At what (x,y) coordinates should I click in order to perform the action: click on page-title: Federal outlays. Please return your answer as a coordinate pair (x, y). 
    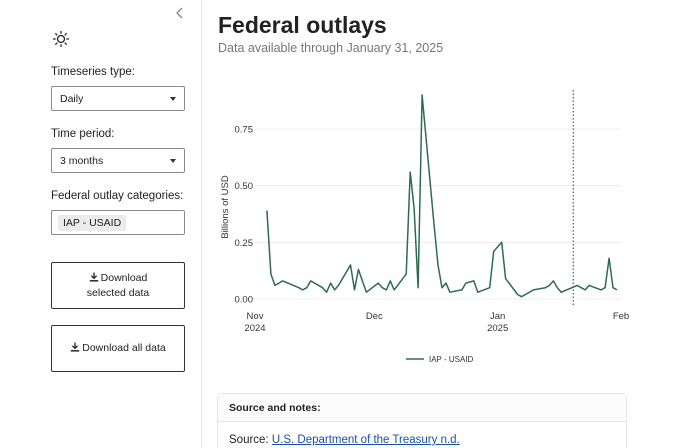
    Looking at the image, I should click on (302, 25).